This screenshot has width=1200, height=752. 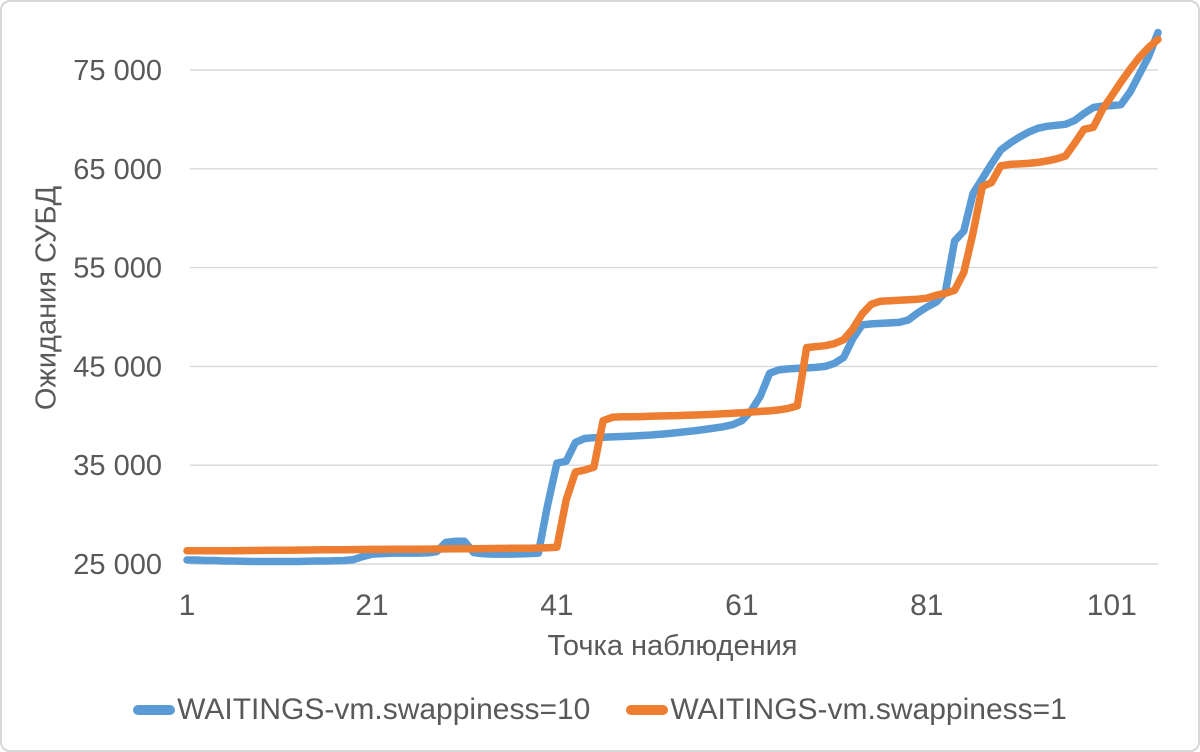 What do you see at coordinates (117, 269) in the screenshot?
I see `y-tick-label: 55 000` at bounding box center [117, 269].